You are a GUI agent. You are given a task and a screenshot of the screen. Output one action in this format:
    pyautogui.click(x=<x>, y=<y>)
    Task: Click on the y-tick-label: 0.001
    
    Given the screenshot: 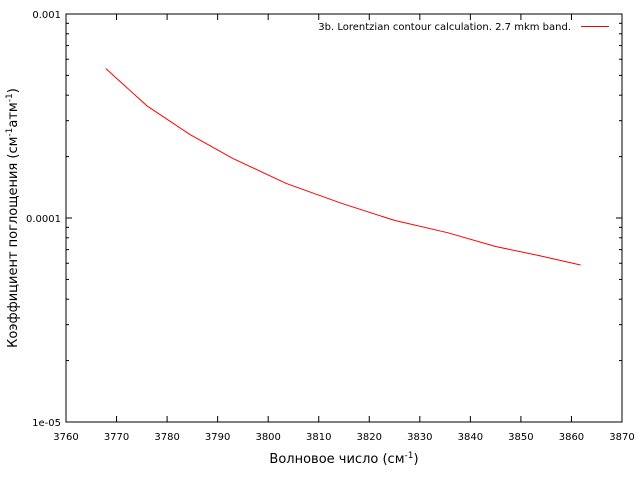 What is the action you would take?
    pyautogui.click(x=46, y=15)
    